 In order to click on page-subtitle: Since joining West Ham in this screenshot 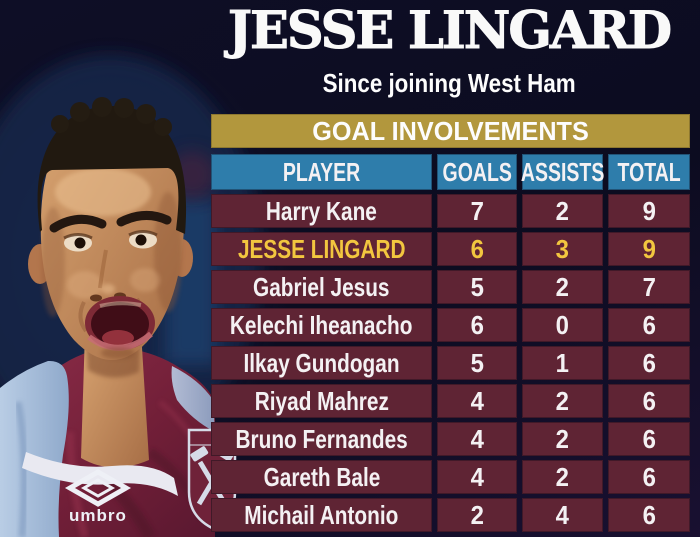, I will do `click(449, 83)`.